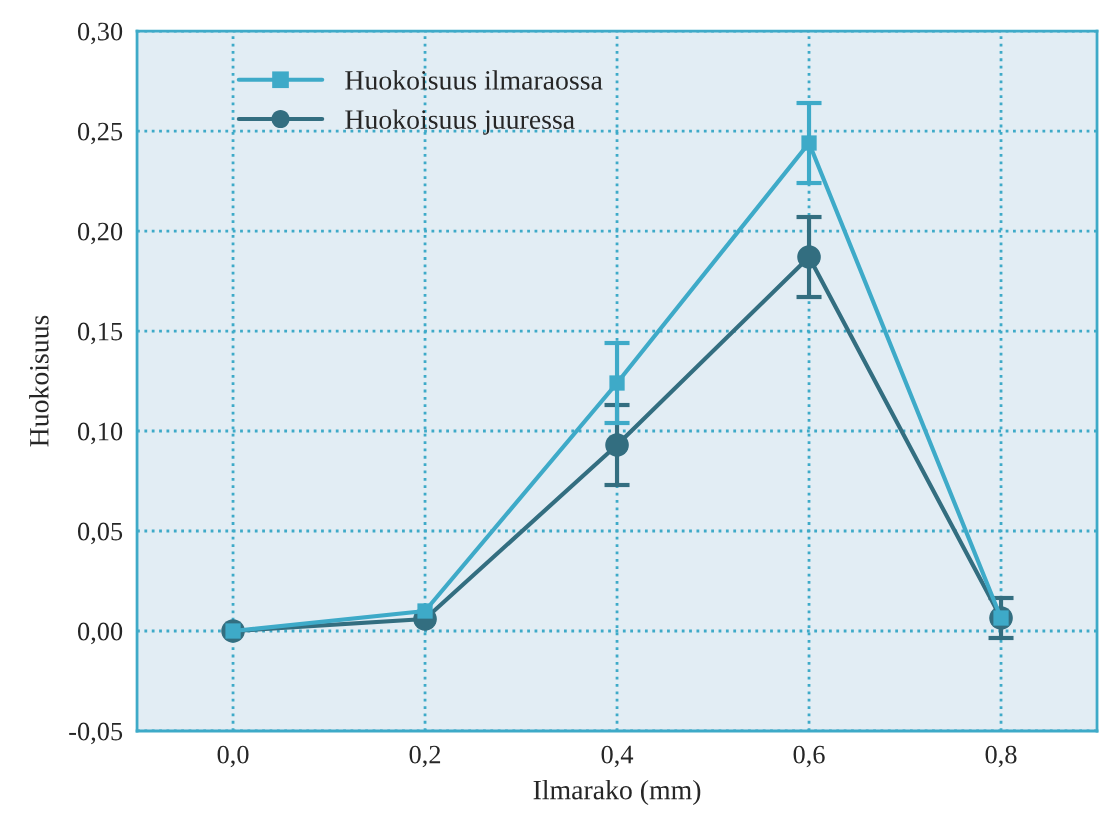  I want to click on y-tick-label: 0,15, so click(100, 333).